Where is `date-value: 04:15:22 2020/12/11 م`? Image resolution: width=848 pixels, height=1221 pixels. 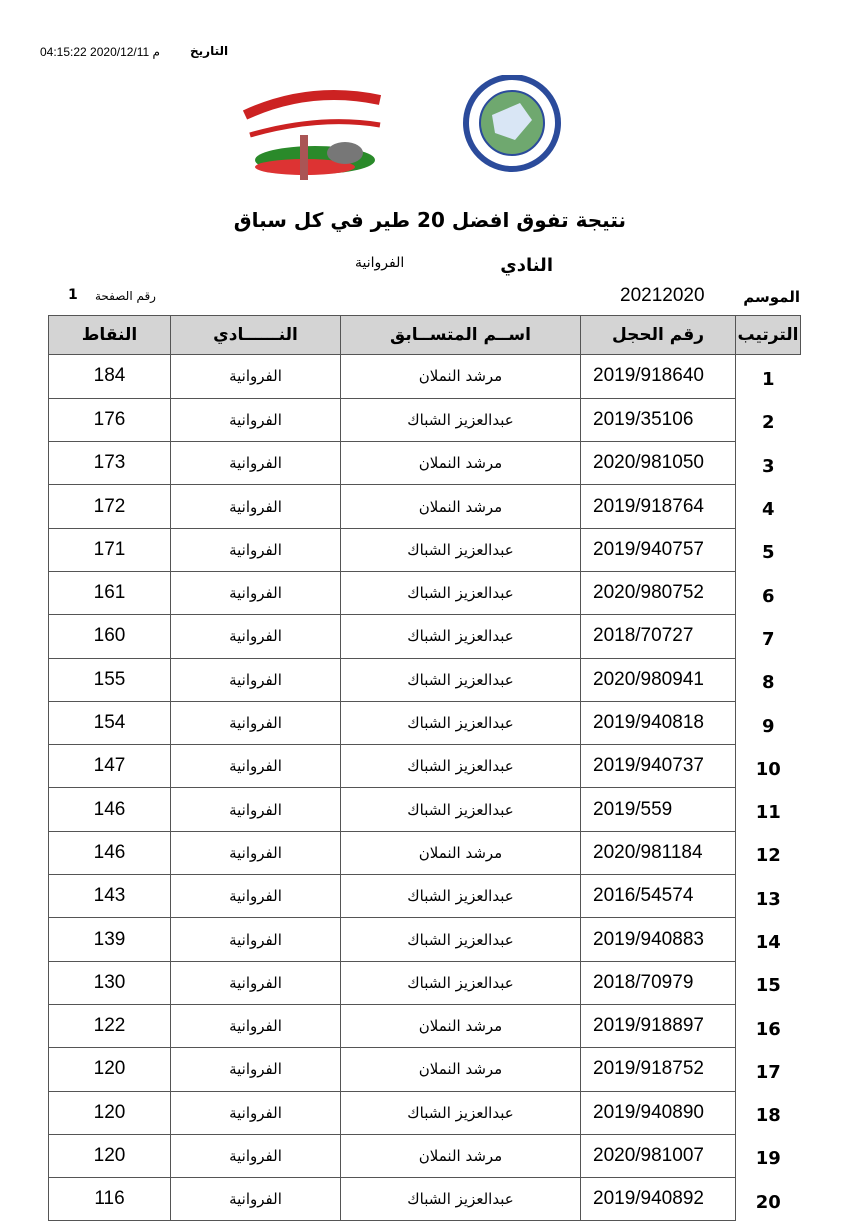
date-value: 04:15:22 2020/12/11 م is located at coordinates (100, 52).